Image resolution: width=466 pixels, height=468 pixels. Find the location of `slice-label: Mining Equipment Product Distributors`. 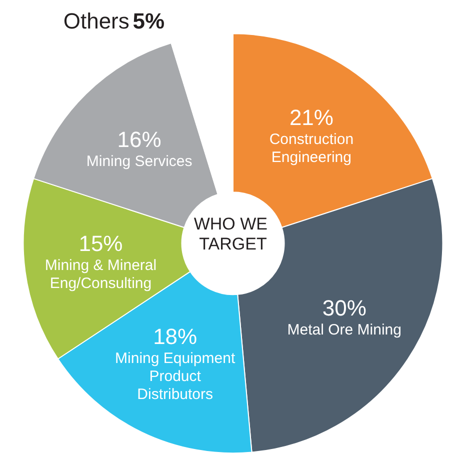

slice-label: Mining Equipment Product Distributors is located at coordinates (175, 377).